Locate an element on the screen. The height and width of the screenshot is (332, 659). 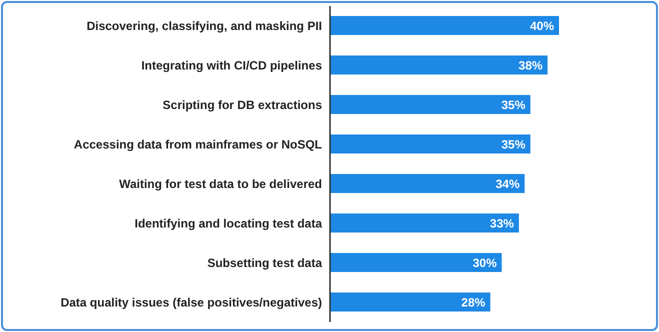
y-tick-label: Scripting for DB extractions is located at coordinates (242, 105).